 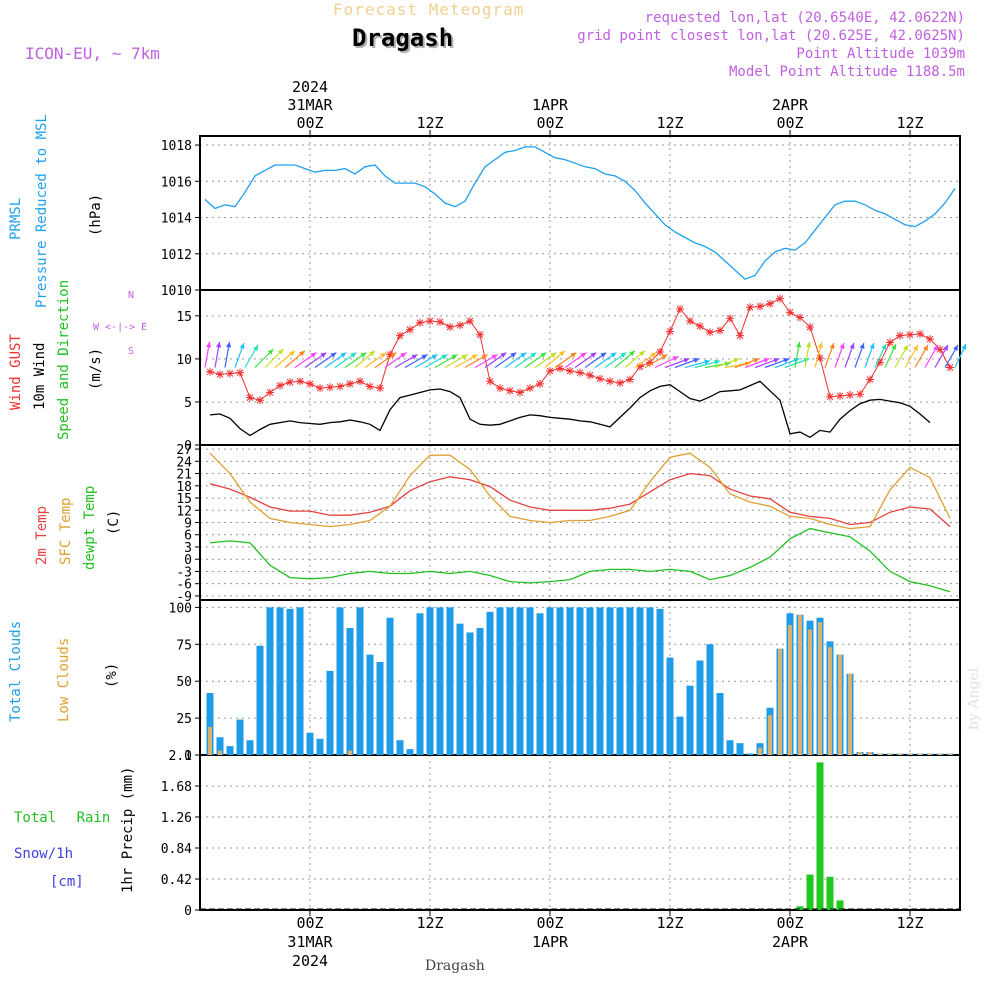 What do you see at coordinates (184, 462) in the screenshot?
I see `y-tick-label: 24` at bounding box center [184, 462].